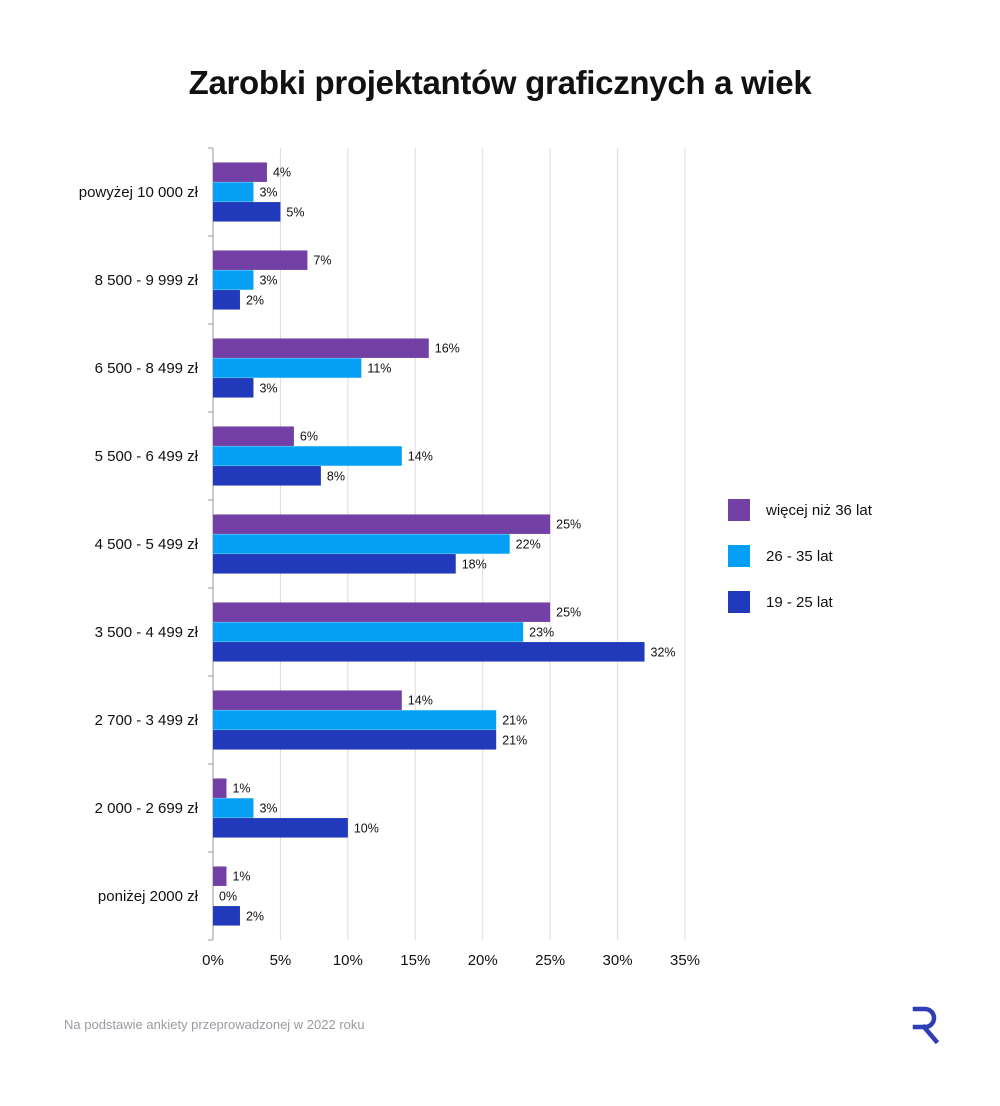 Image resolution: width=1000 pixels, height=1106 pixels. Describe the element at coordinates (379, 369) in the screenshot. I see `data-label: 11%` at that location.